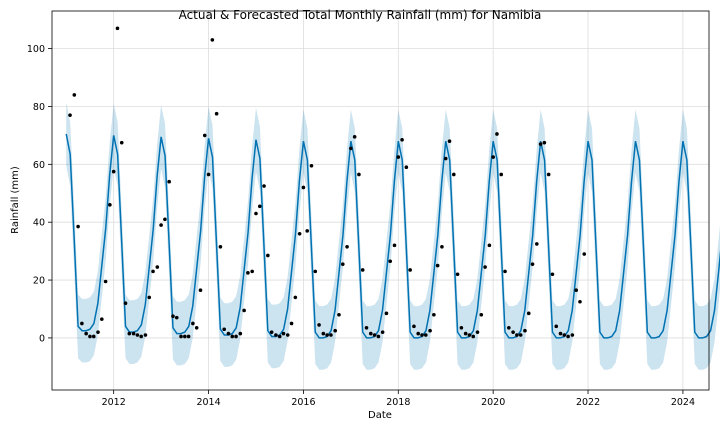 The width and height of the screenshot is (720, 432). What do you see at coordinates (398, 402) in the screenshot?
I see `x-tick-label: 2018` at bounding box center [398, 402].